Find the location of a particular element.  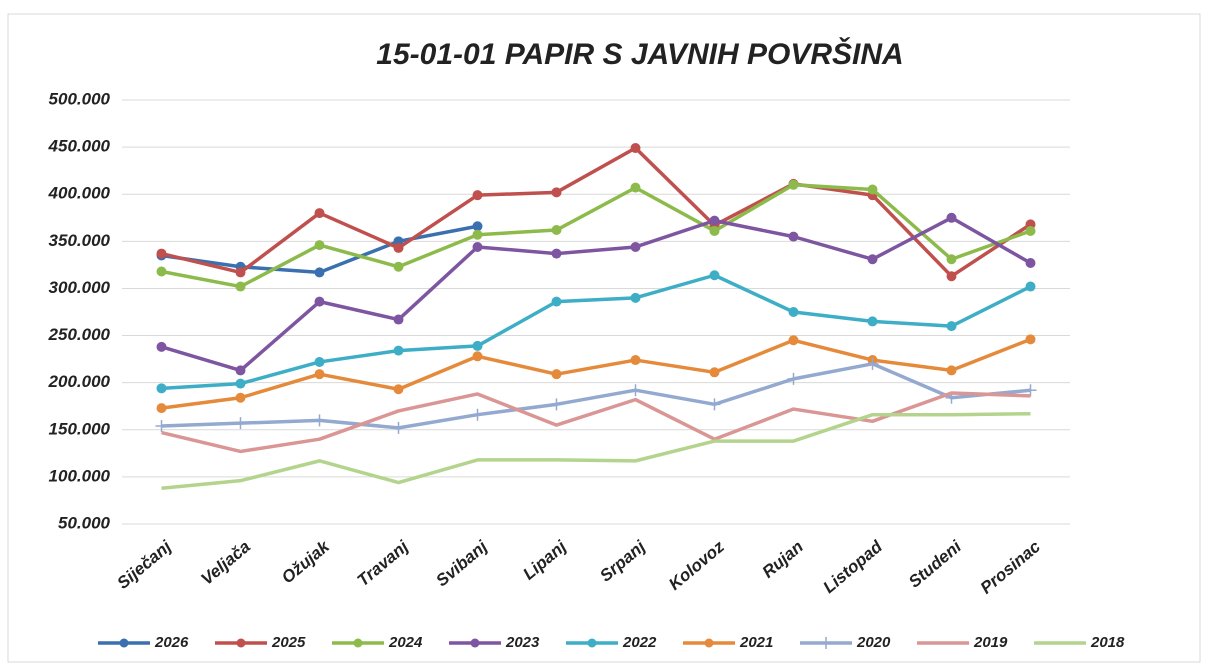

y-tick-label: 350.000 is located at coordinates (80, 240).